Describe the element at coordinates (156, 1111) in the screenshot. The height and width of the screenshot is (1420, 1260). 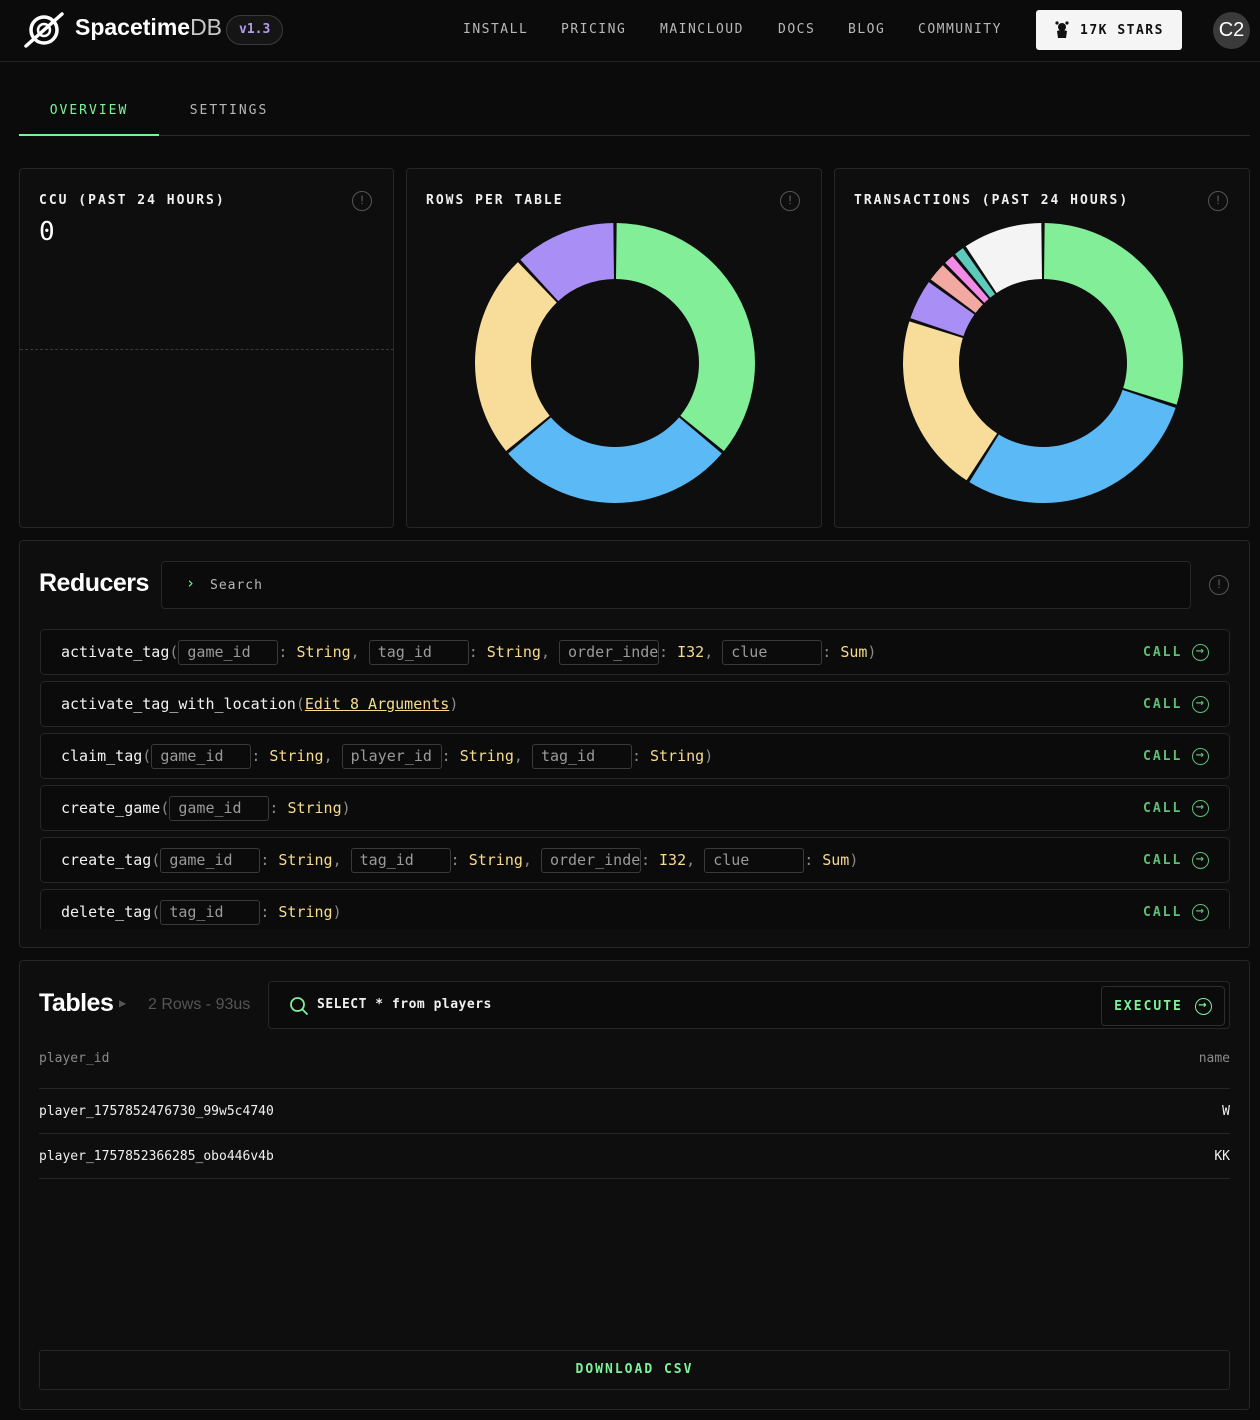
I see `cell-player-id: player_1757852476730_99w5c4740` at that location.